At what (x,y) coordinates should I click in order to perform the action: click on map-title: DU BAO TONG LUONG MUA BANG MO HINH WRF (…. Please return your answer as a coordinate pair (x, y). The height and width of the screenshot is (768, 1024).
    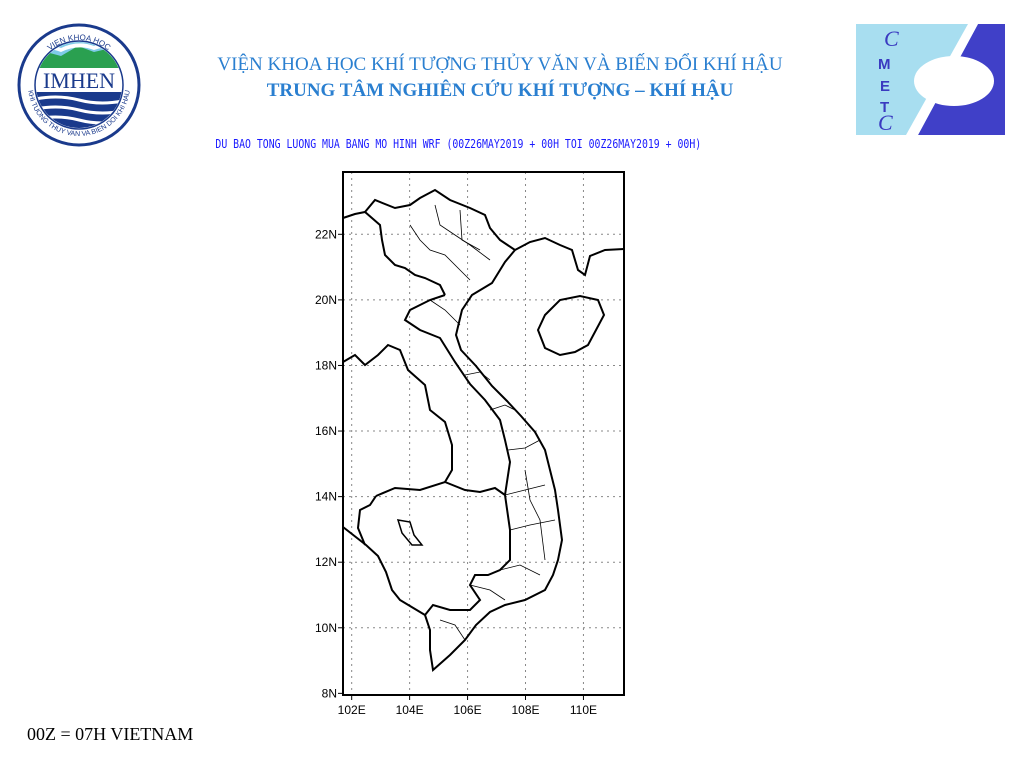
    Looking at the image, I should click on (458, 144).